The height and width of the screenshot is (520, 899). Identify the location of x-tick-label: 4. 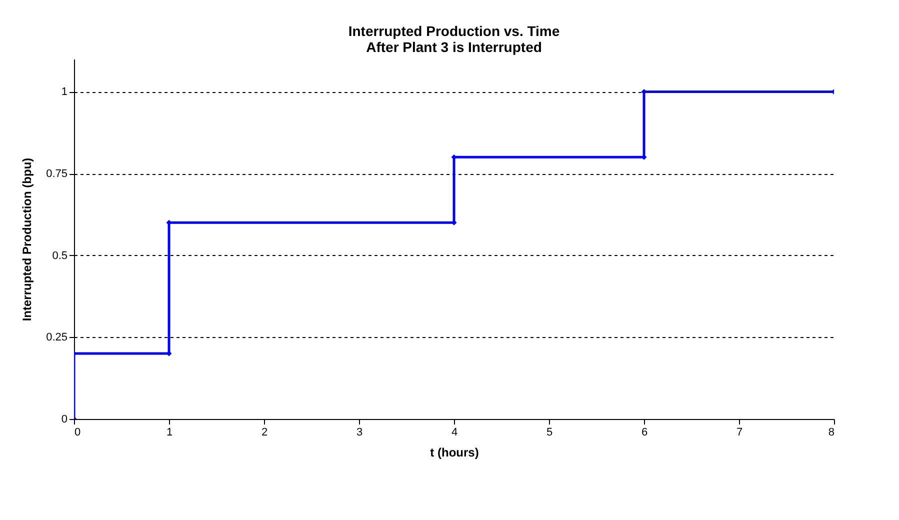
(454, 432).